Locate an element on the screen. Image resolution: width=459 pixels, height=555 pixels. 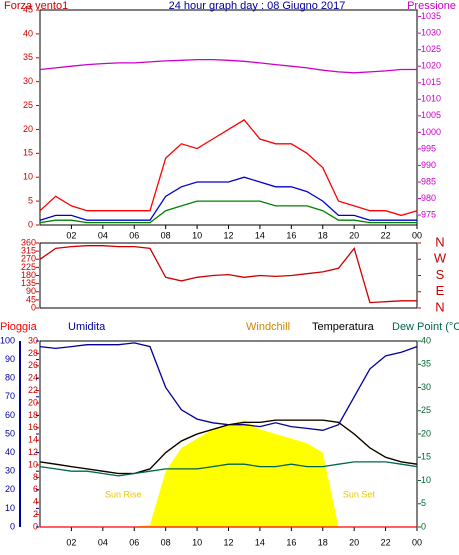
y-tick-label: 20 is located at coordinates (28, 129).